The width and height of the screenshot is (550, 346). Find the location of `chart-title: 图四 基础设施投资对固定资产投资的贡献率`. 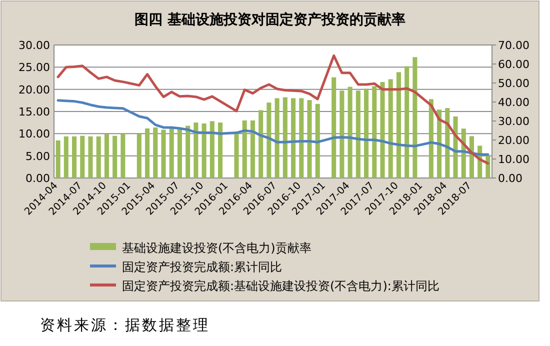

chart-title: 图四 基础设施投资对固定资产投资的贡献率 is located at coordinates (270, 19).